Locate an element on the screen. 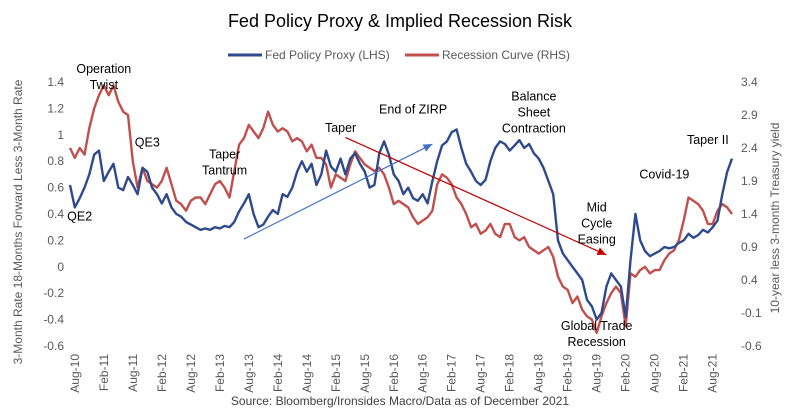 This screenshot has width=801, height=410. y-axis-right-ticks: 3.4 2.9 2.4 1.9 1.4 0.9 0.4 -0.1 -0.6 is located at coordinates (751, 214).